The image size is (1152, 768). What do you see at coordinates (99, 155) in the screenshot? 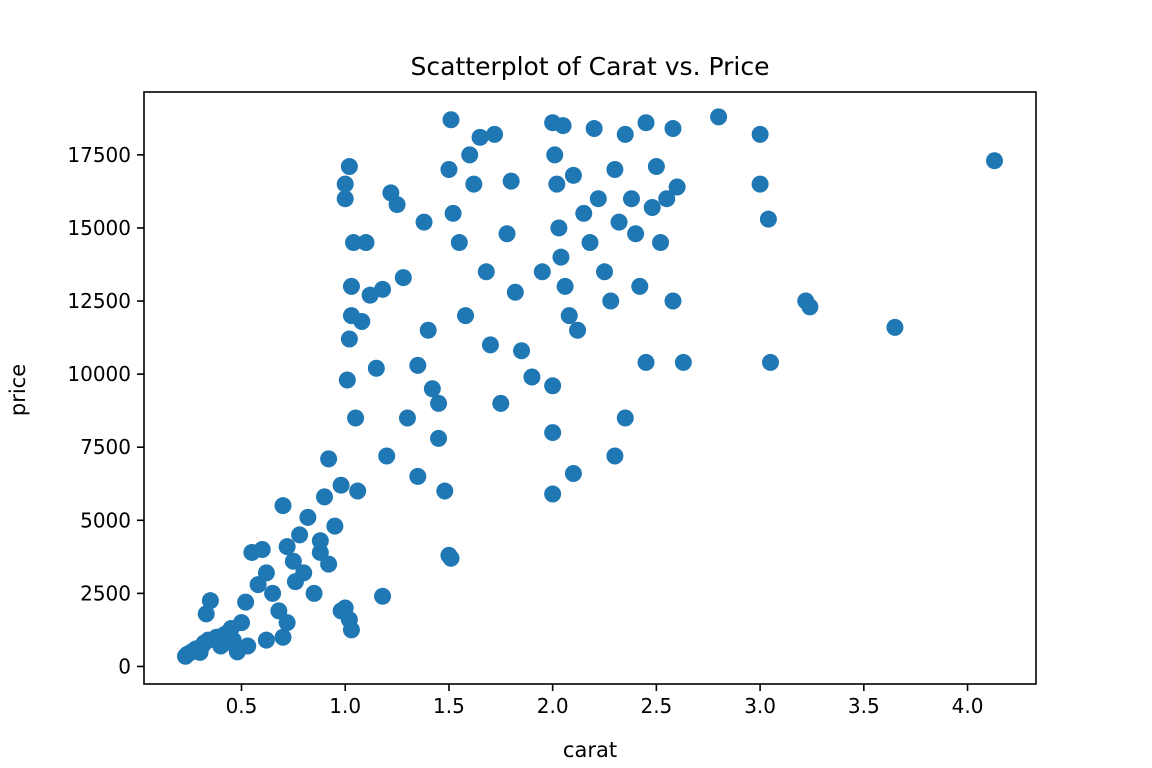
I see `y-tick-label: 17500` at bounding box center [99, 155].